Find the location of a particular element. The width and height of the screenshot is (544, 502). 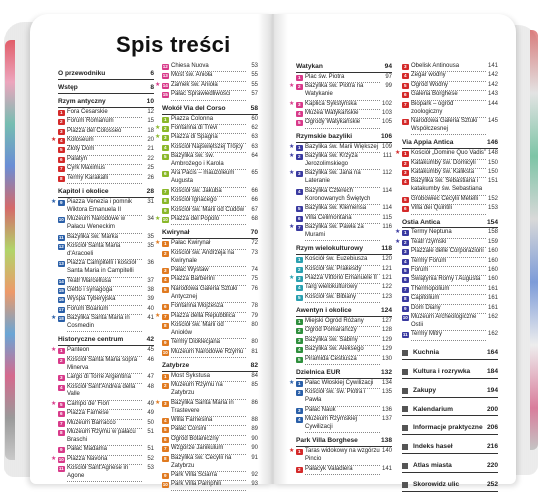

entry-title: Pałac Madama is located at coordinates (104, 451).